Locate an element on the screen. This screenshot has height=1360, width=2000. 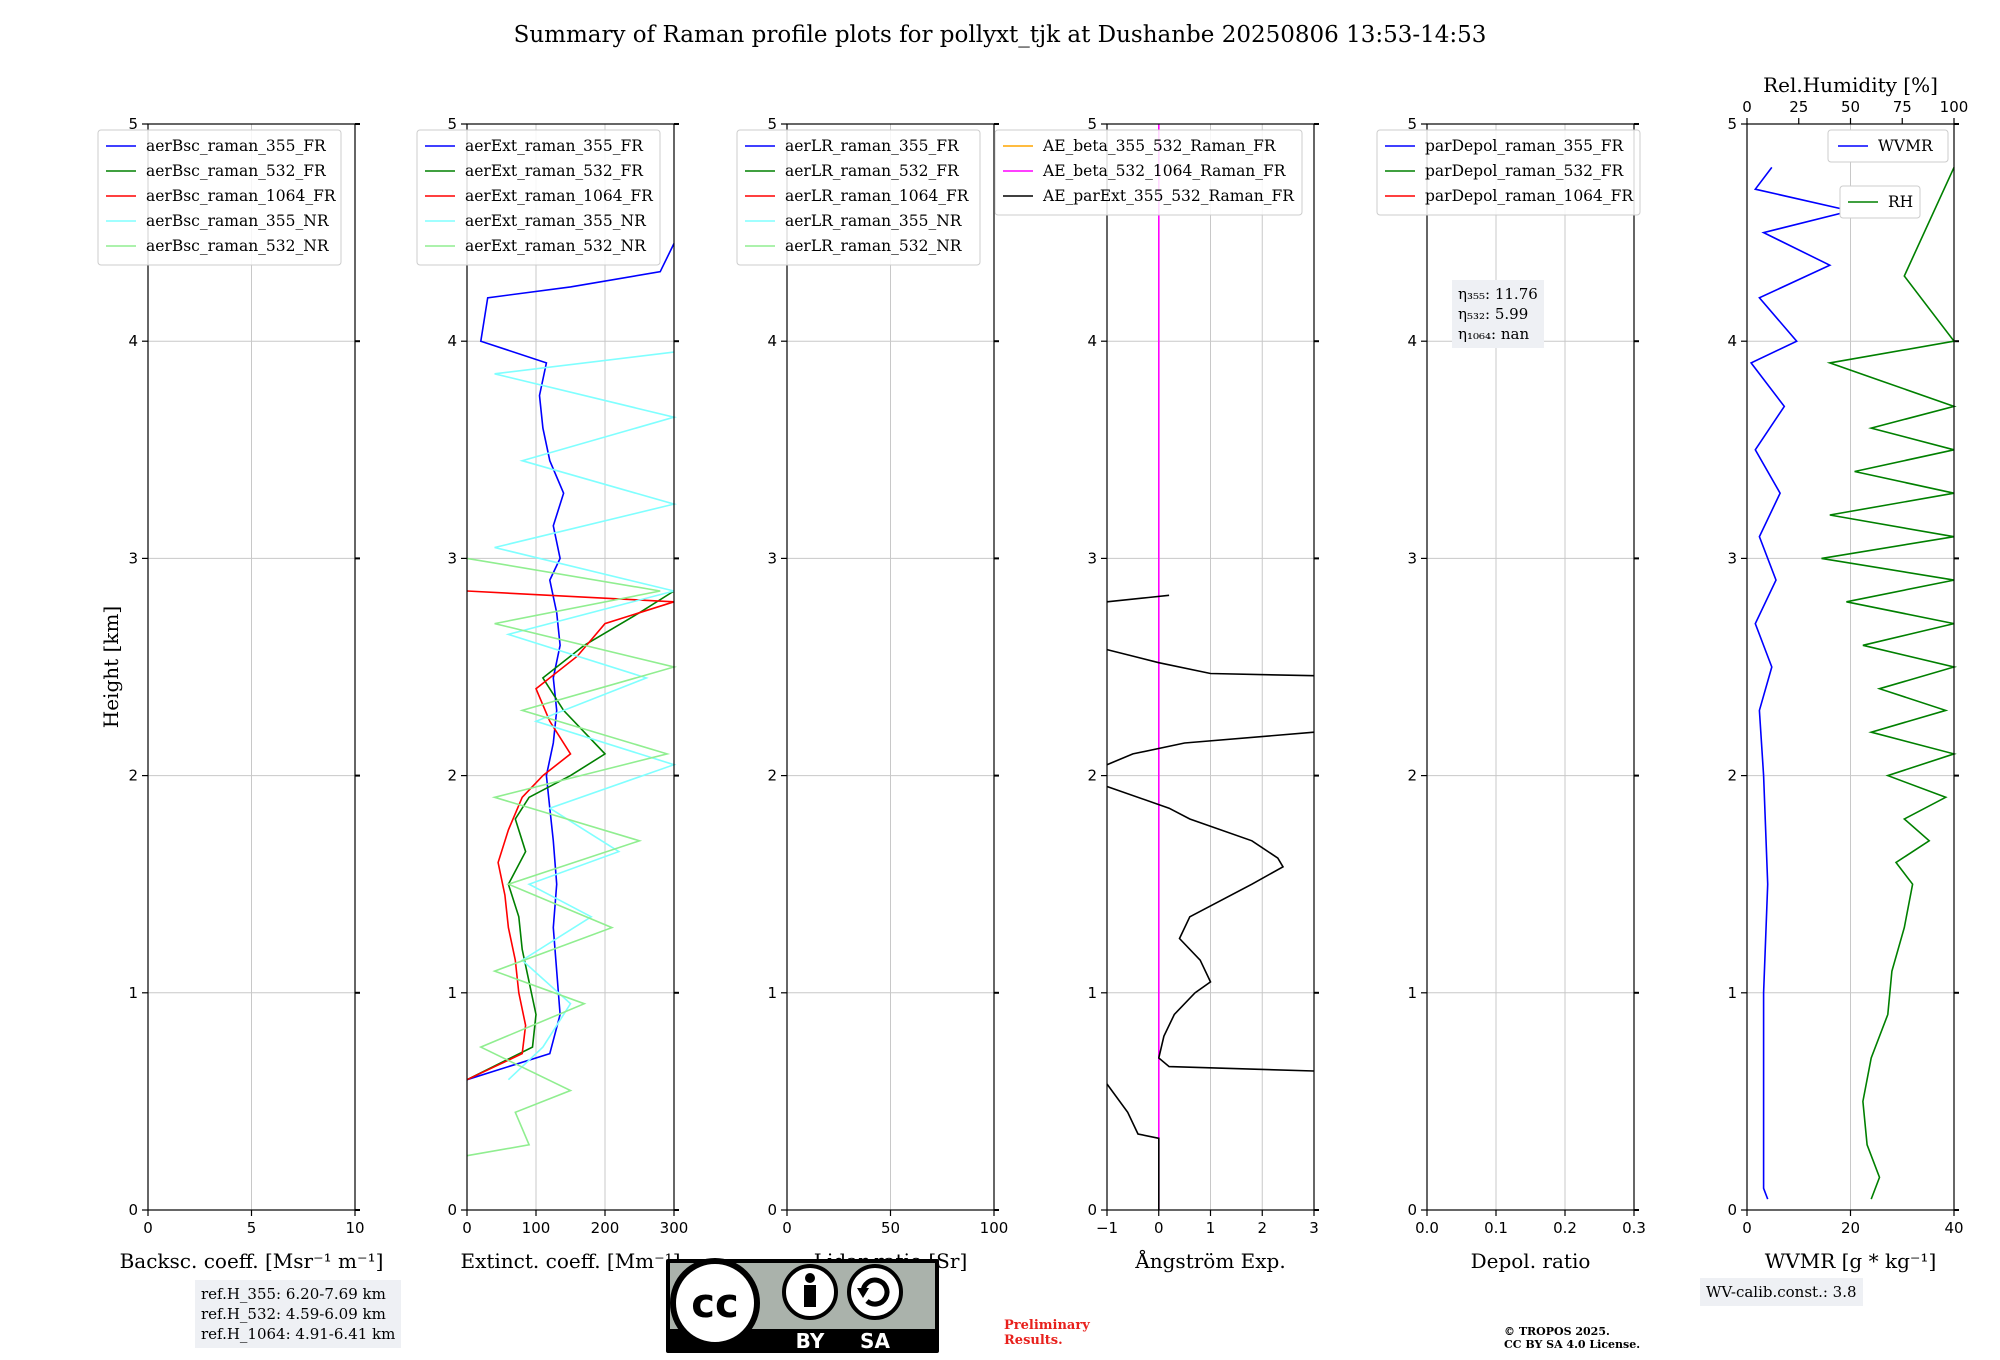
ref-height-532: ref.H_532: 4.59-6.09 km is located at coordinates (293, 1314).